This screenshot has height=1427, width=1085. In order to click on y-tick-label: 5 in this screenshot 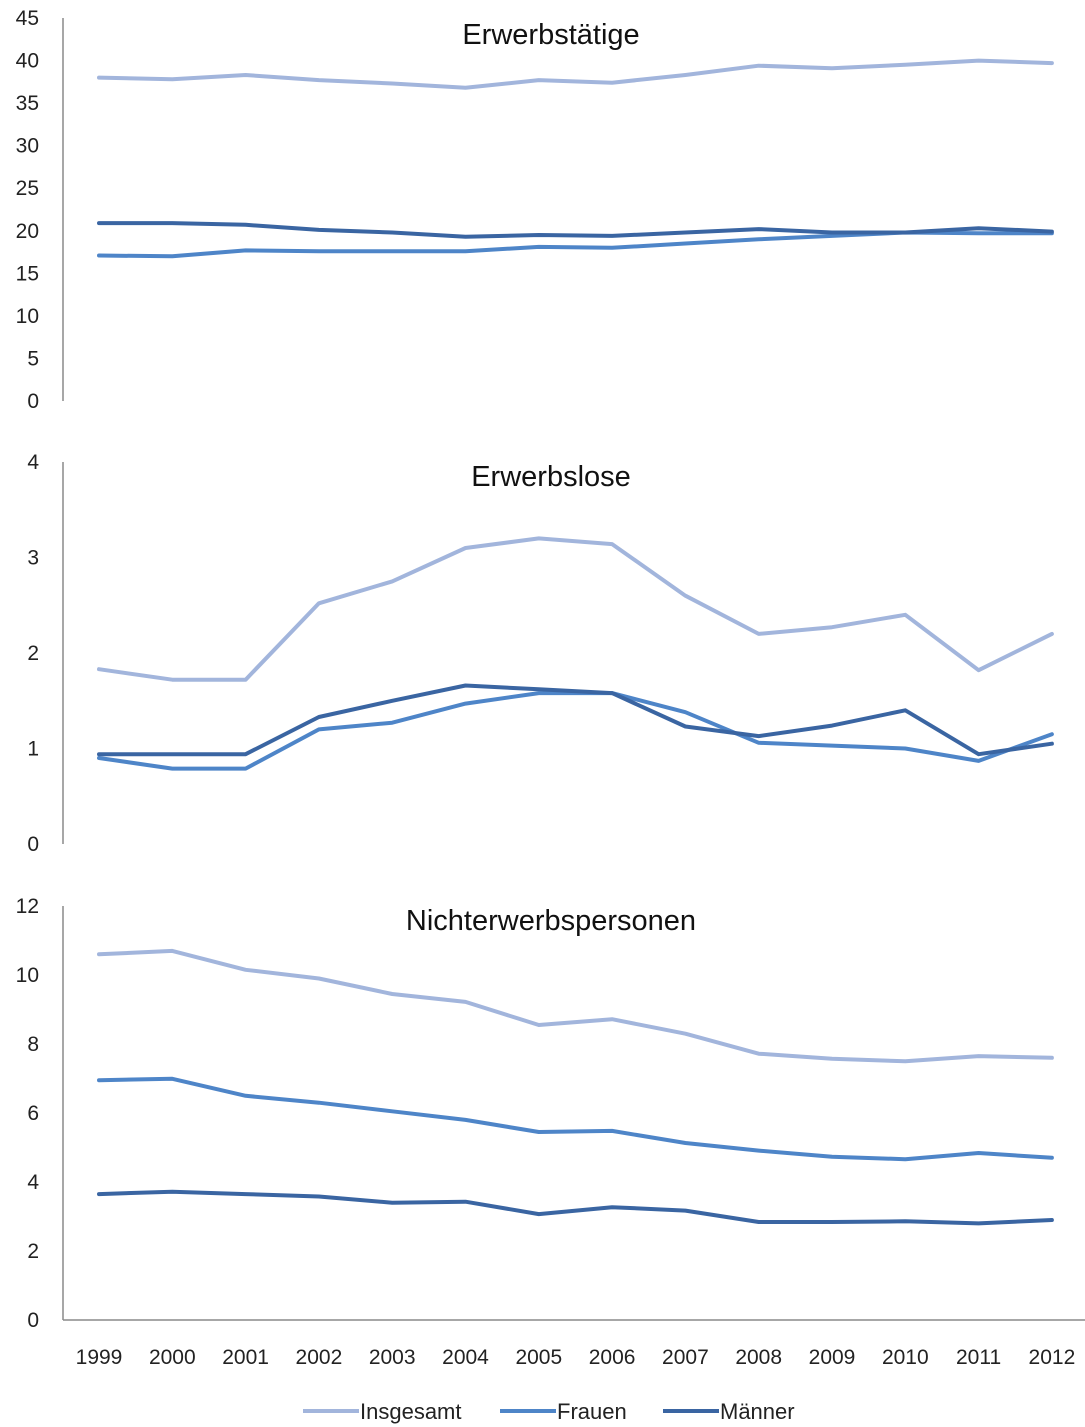, I will do `click(33, 358)`.